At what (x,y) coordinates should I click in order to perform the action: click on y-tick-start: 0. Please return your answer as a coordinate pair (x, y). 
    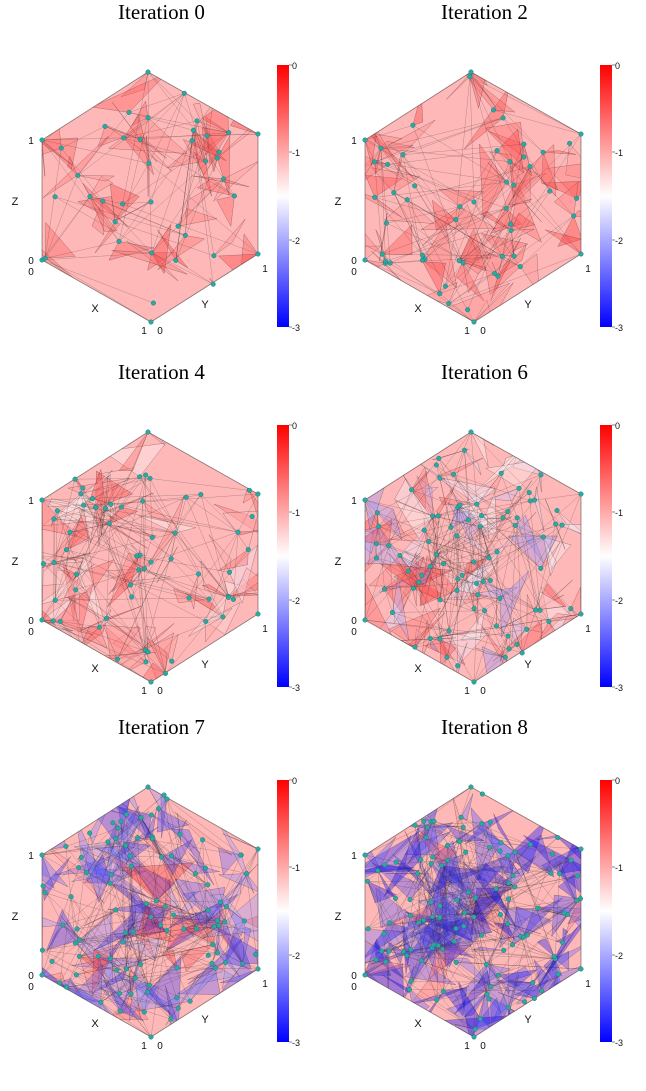
    Looking at the image, I should click on (483, 1046).